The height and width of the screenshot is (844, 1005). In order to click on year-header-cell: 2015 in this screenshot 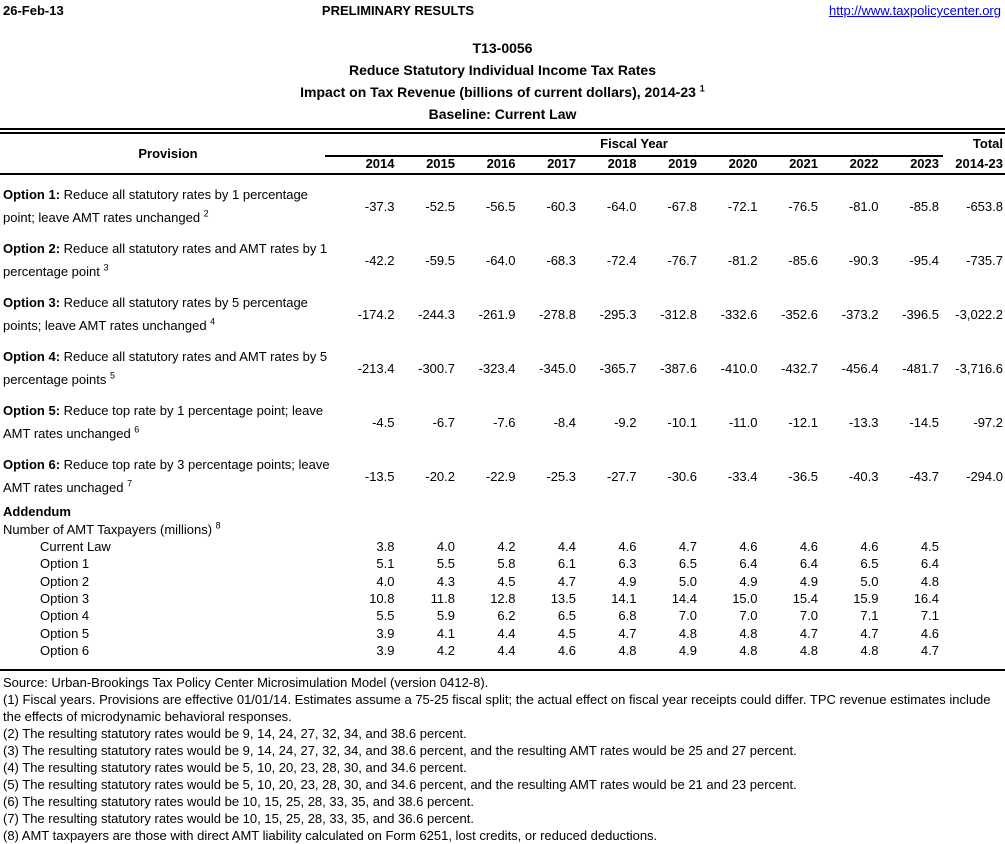, I will do `click(440, 163)`.